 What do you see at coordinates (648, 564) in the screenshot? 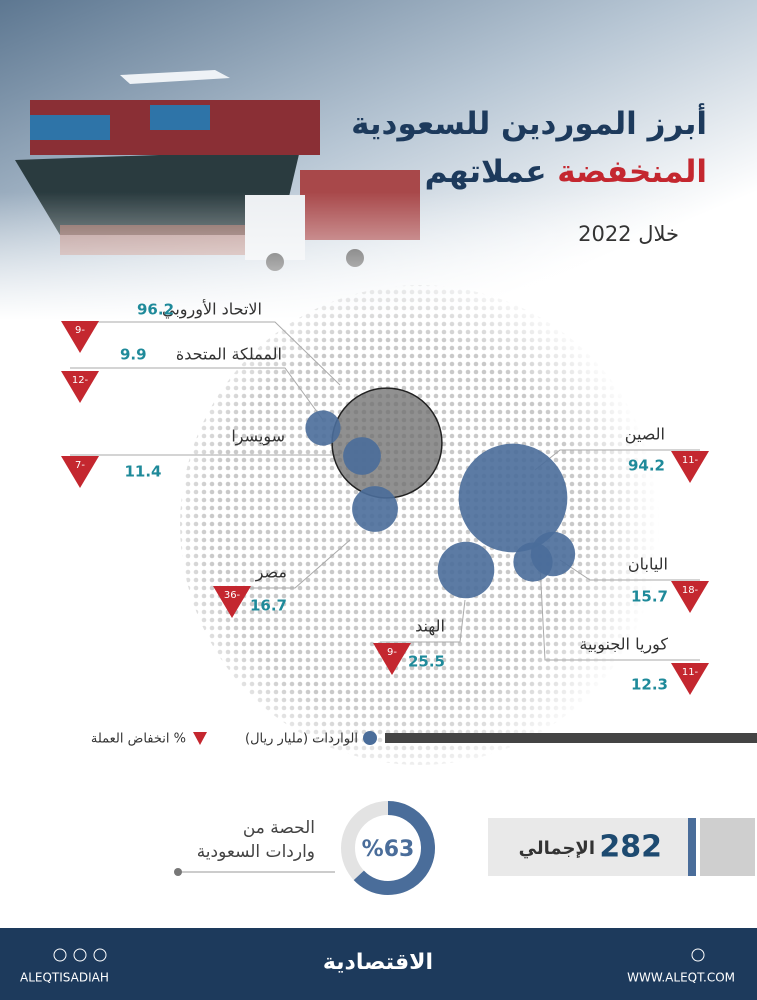
I see `country-name: اليابان` at bounding box center [648, 564].